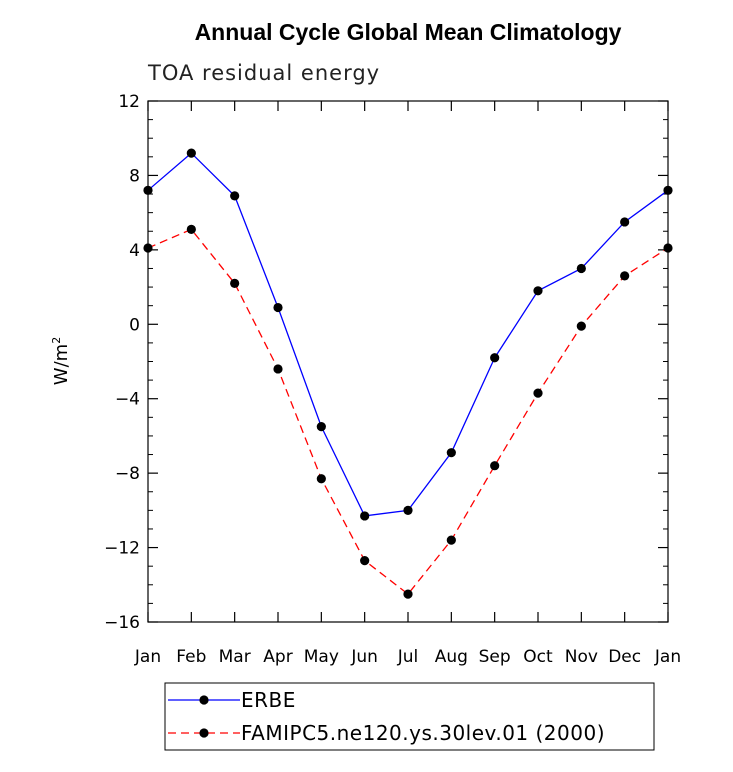 This screenshot has width=733, height=772. What do you see at coordinates (127, 400) in the screenshot?
I see `y-tick-label: −4` at bounding box center [127, 400].